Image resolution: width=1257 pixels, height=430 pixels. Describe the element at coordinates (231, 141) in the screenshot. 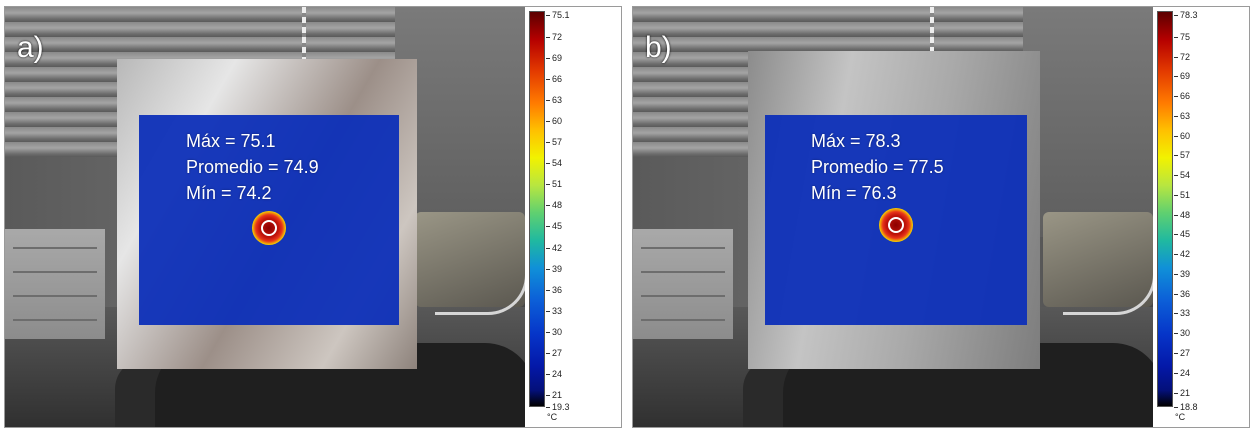

I see `stat-max: Máx = 75.1` at that location.